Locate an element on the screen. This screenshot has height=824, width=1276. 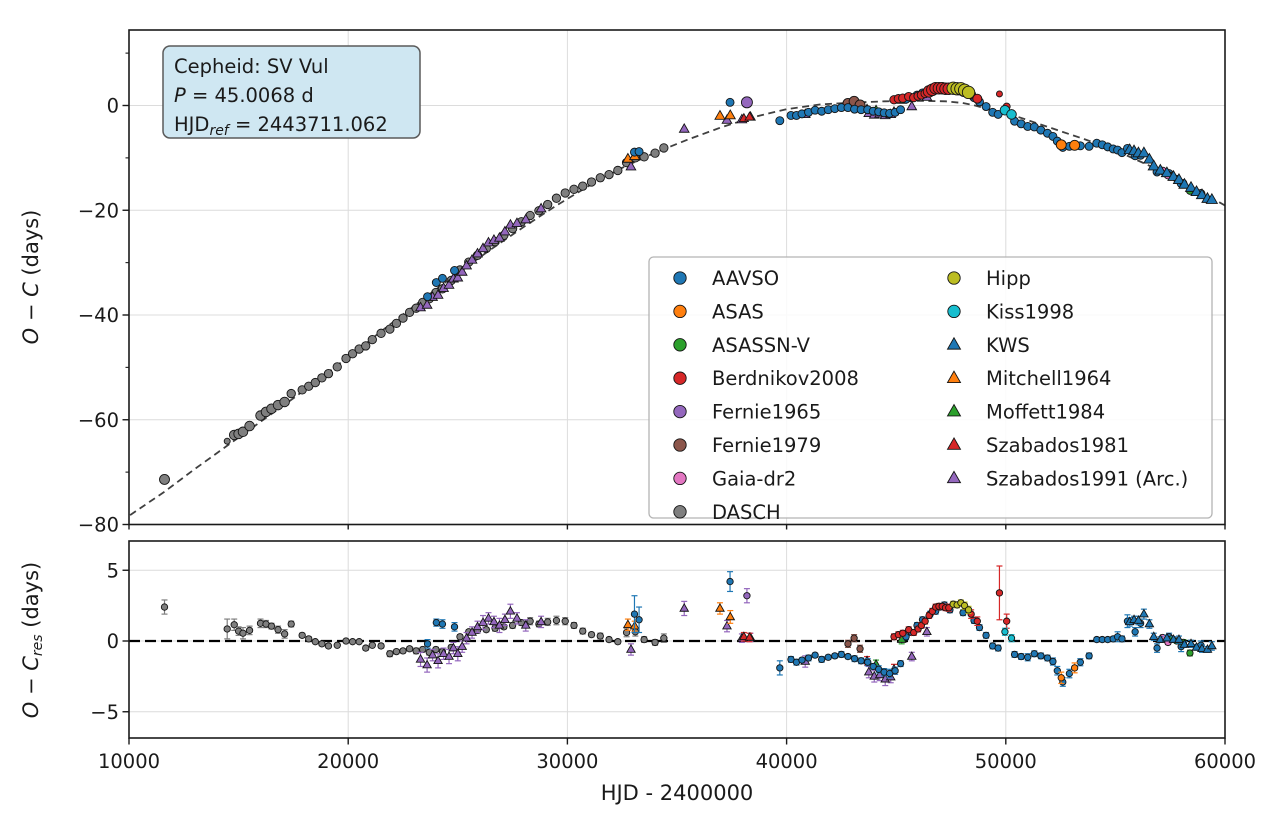
legend-label: Fernie1979 is located at coordinates (766, 445).